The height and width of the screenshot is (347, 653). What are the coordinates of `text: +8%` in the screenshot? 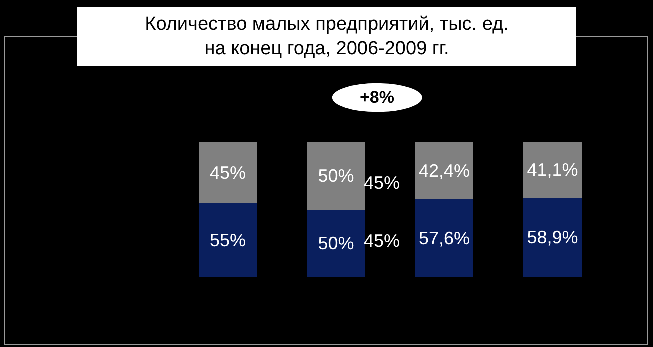 It's located at (377, 97).